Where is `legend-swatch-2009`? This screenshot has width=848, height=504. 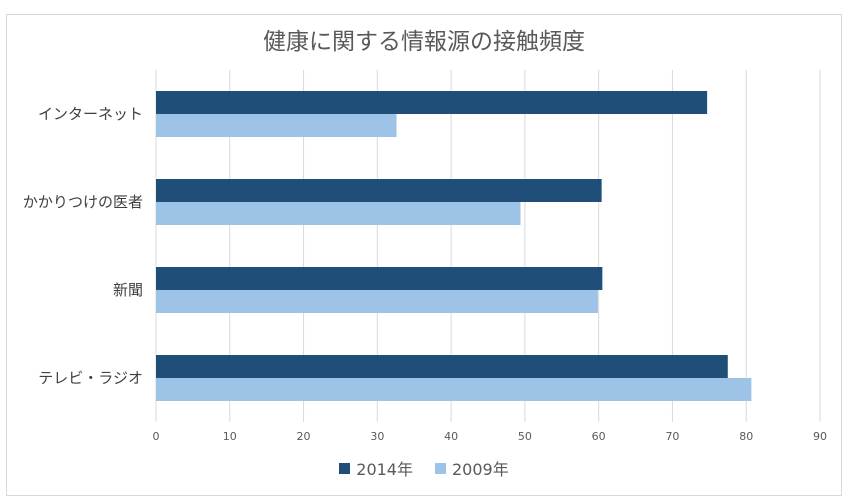
legend-swatch-2009 is located at coordinates (440, 468).